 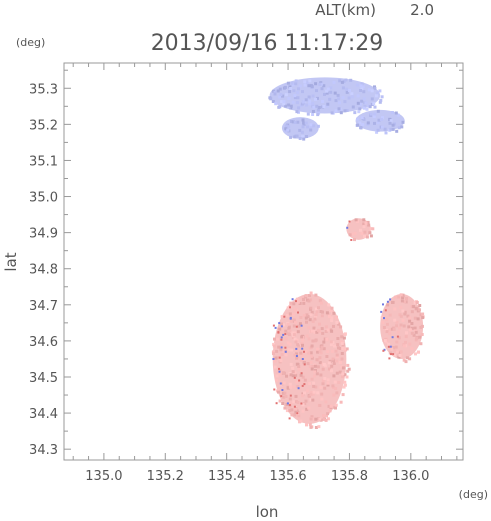 What do you see at coordinates (43, 161) in the screenshot?
I see `y-tick-label: 35.1` at bounding box center [43, 161].